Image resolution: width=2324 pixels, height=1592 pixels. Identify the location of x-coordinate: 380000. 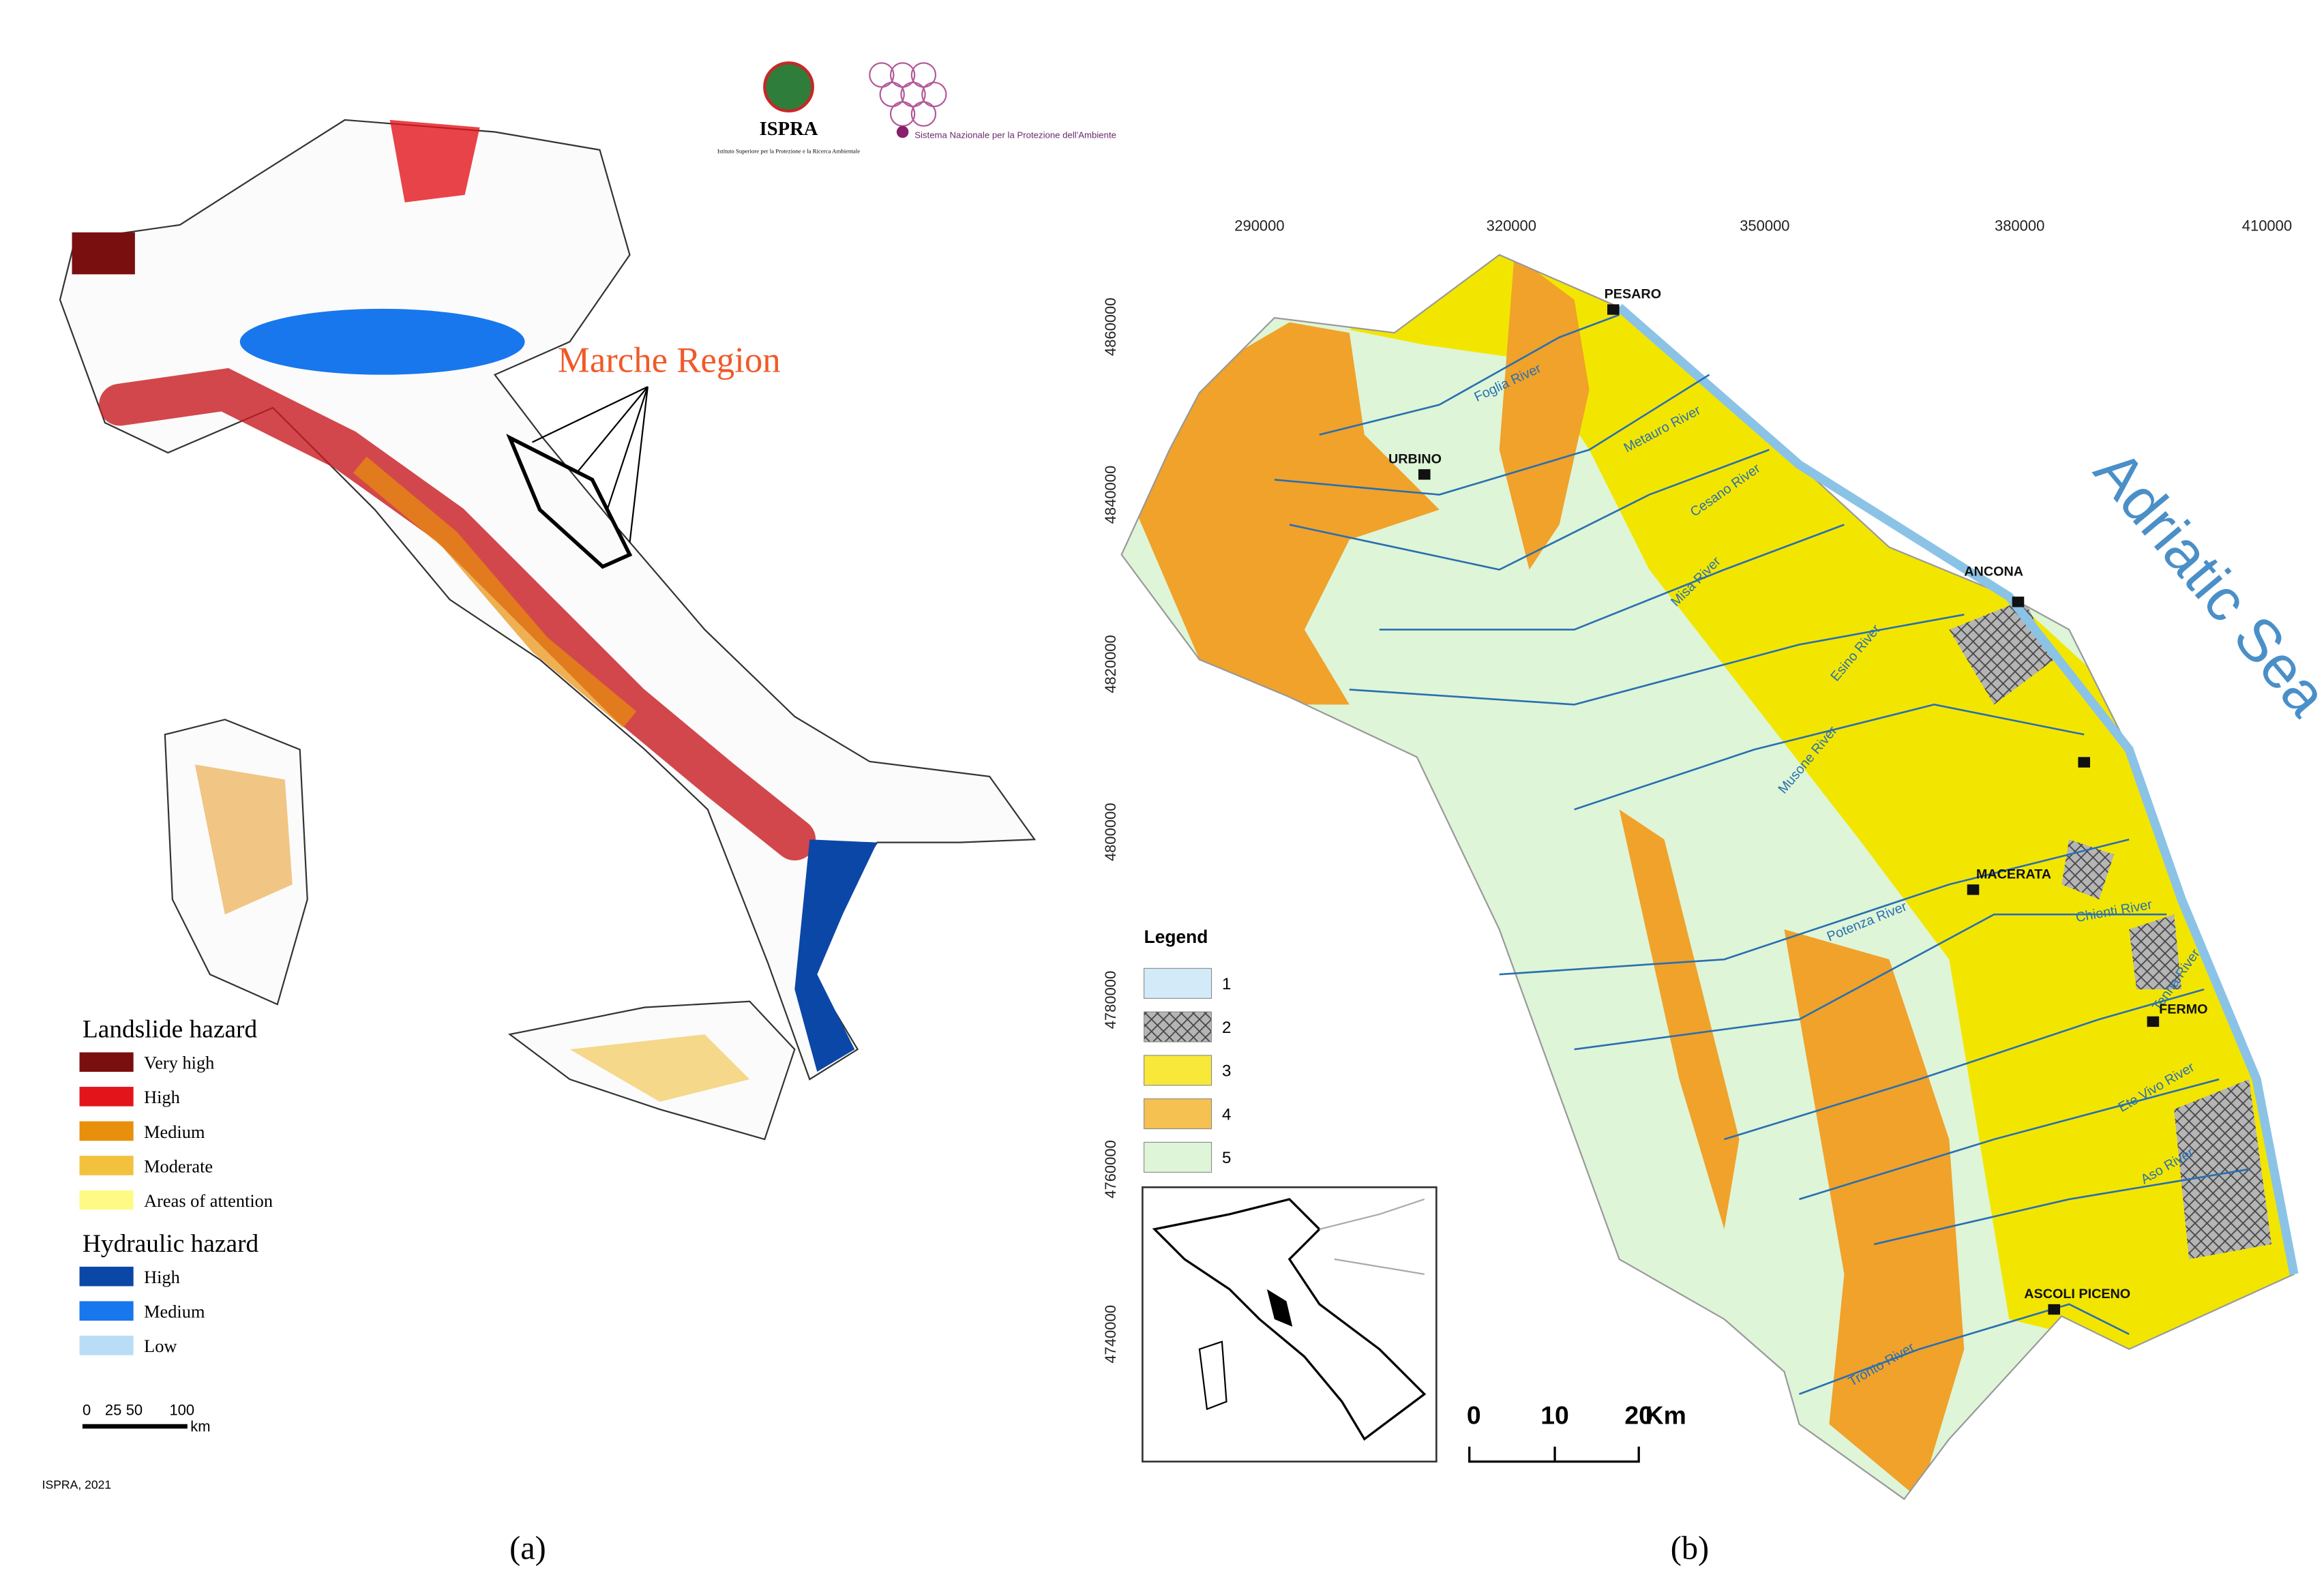
(2019, 226).